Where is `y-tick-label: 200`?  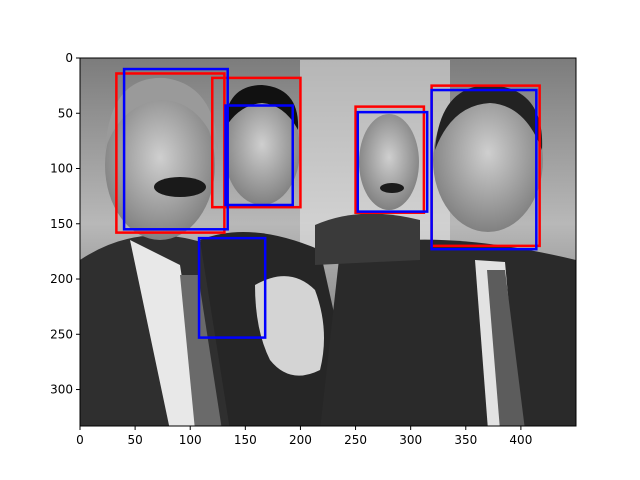
y-tick-label: 200 is located at coordinates (61, 279).